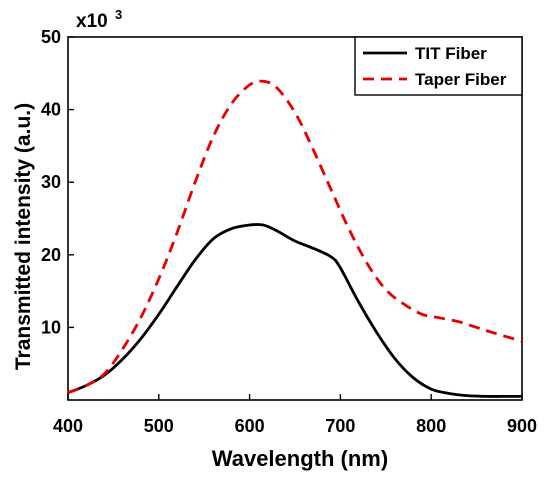 Image resolution: width=550 pixels, height=484 pixels. What do you see at coordinates (250, 426) in the screenshot?
I see `x-tick-label: 600` at bounding box center [250, 426].